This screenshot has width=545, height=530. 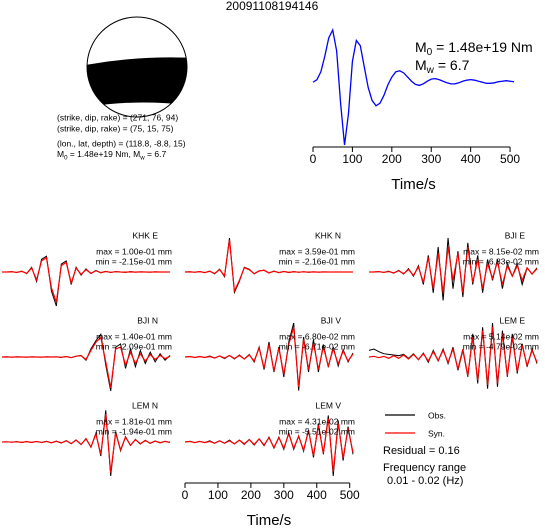 What do you see at coordinates (145, 405) in the screenshot?
I see `station-label: LEM N` at bounding box center [145, 405].